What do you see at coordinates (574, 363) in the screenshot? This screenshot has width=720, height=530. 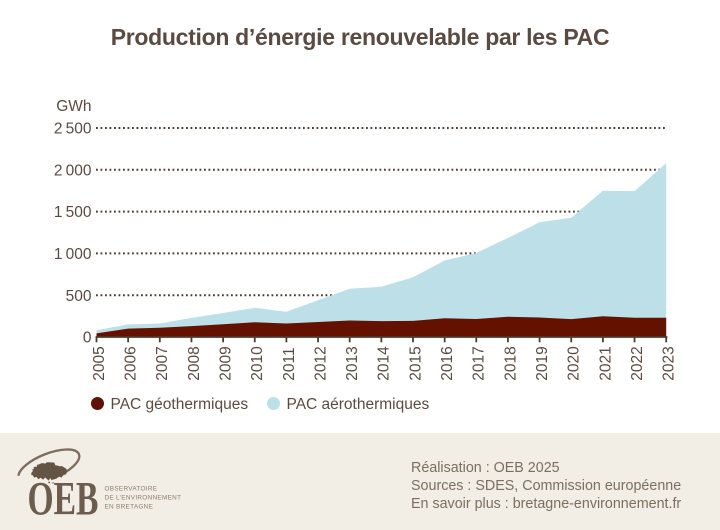 I see `svg-text: 2020` at bounding box center [574, 363].